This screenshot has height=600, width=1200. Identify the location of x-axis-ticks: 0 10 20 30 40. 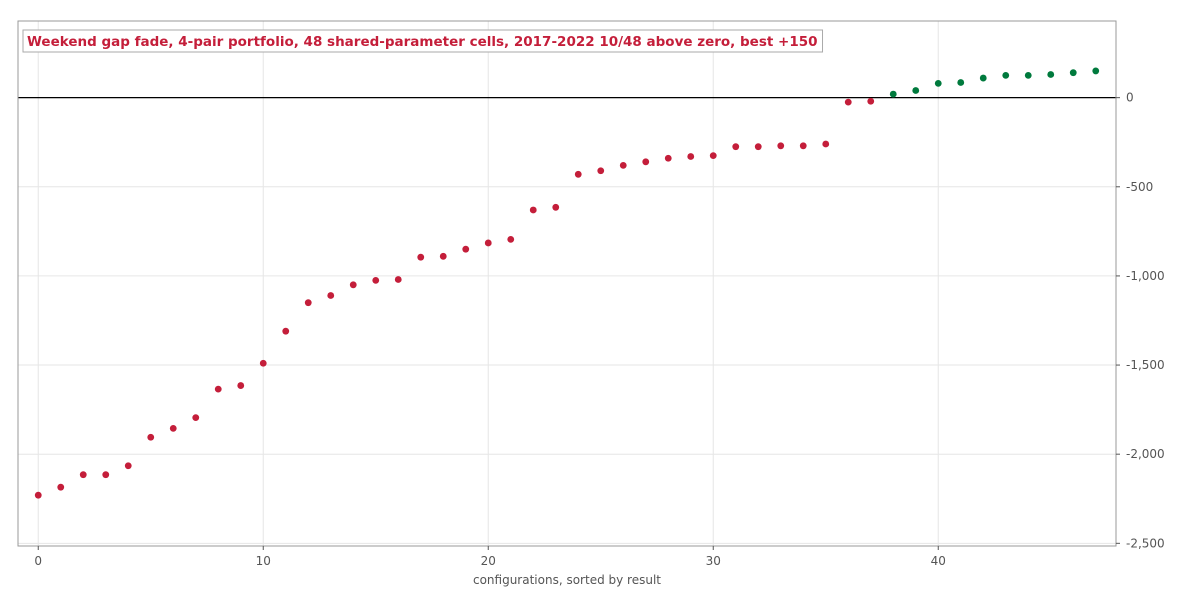
(490, 557).